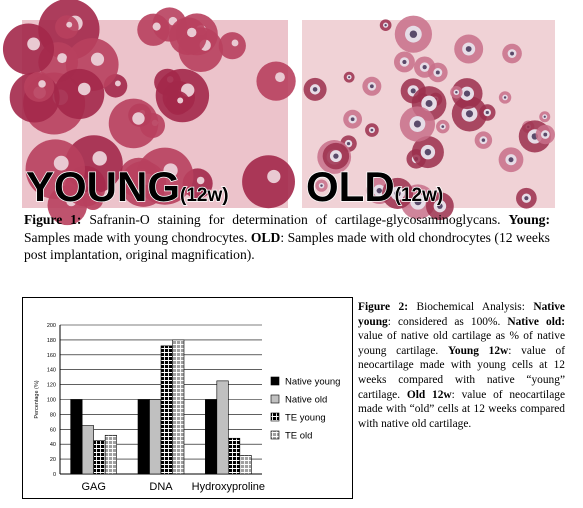  I want to click on legend-label: TE old, so click(298, 436).